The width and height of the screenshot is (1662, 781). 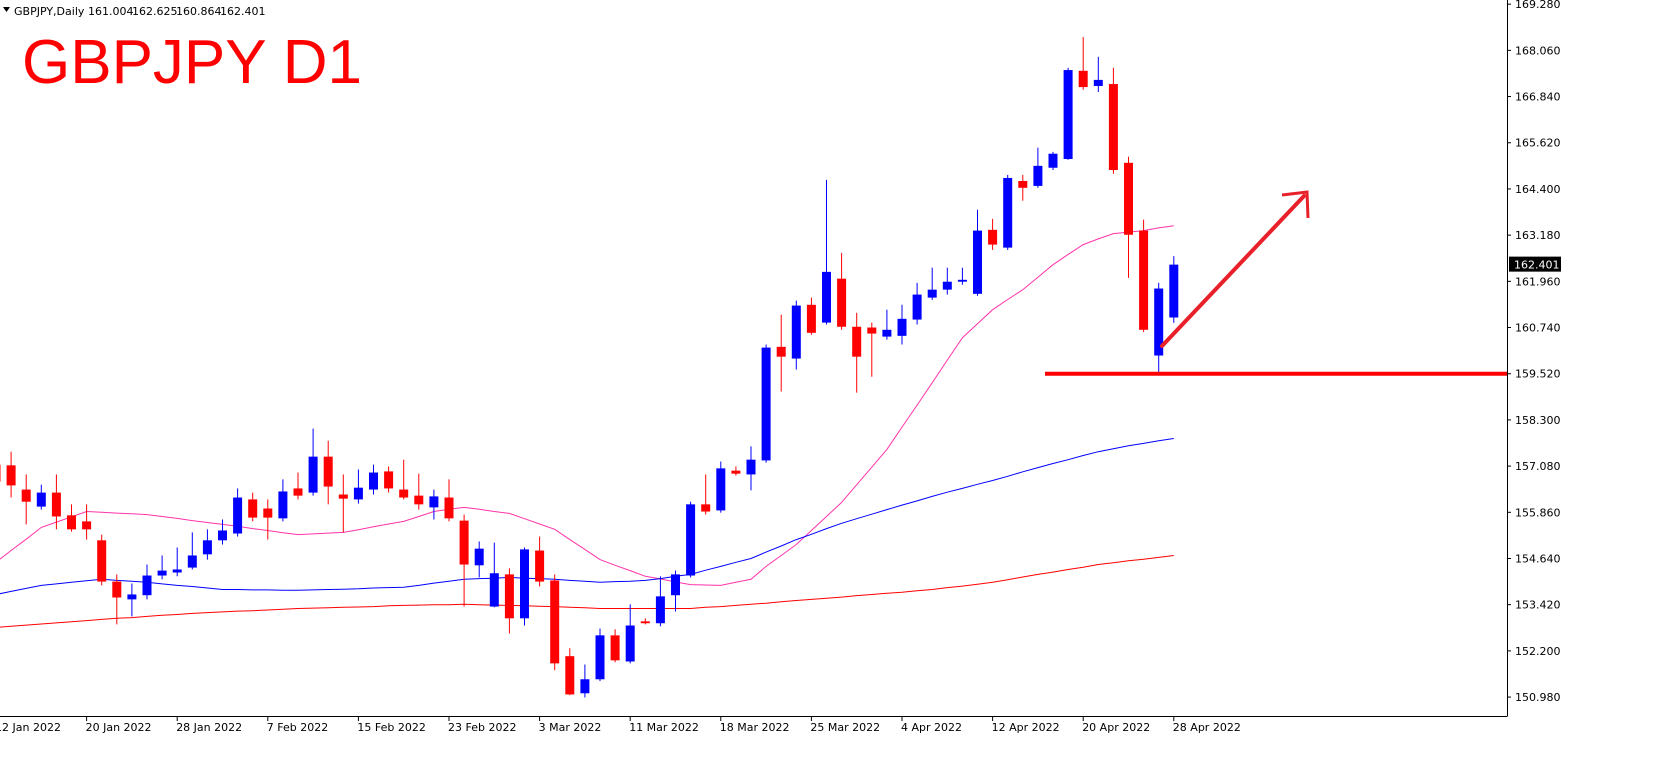 What do you see at coordinates (209, 727) in the screenshot?
I see `x-tick-label: 28 Jan 2022` at bounding box center [209, 727].